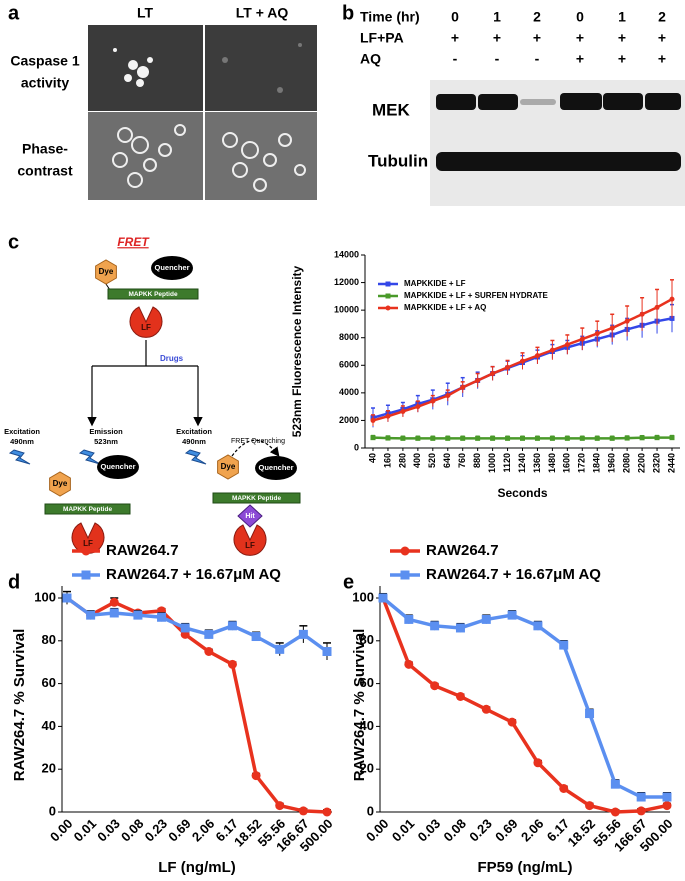 The image size is (685, 881). What do you see at coordinates (346, 282) in the screenshot?
I see `y-tick-label: 12000` at bounding box center [346, 282].